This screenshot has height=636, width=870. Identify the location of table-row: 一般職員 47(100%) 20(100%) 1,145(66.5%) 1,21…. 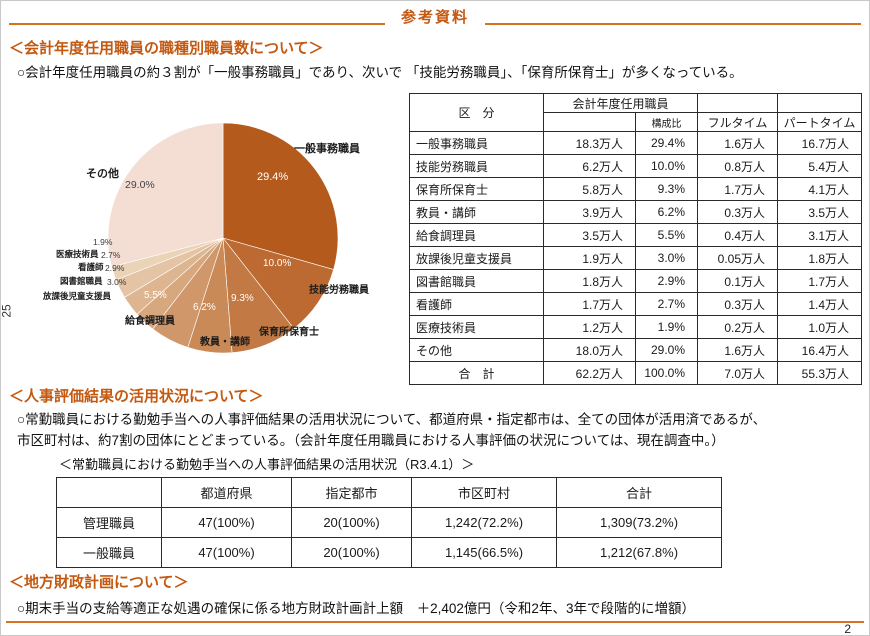
(389, 552).